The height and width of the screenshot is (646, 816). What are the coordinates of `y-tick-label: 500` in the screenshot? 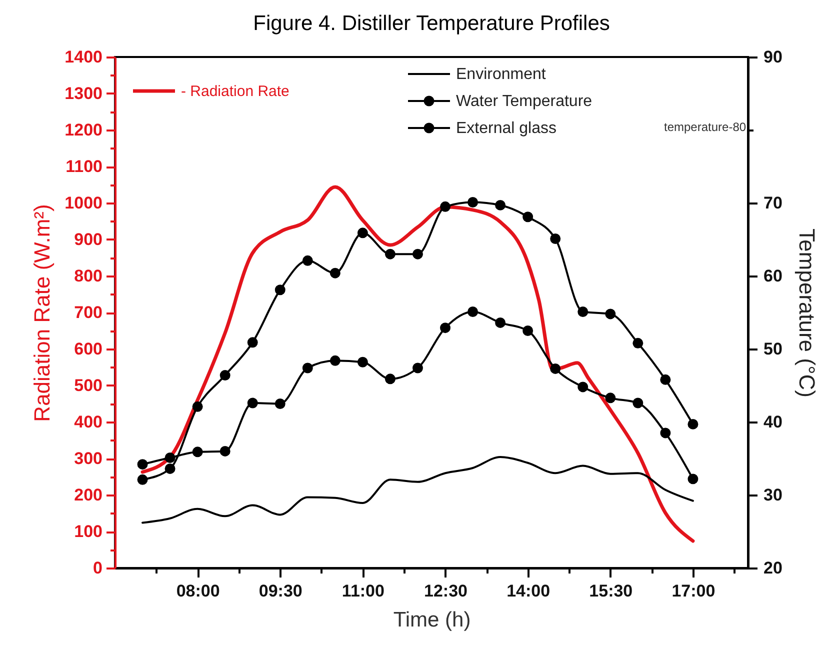 It's located at (88, 385).